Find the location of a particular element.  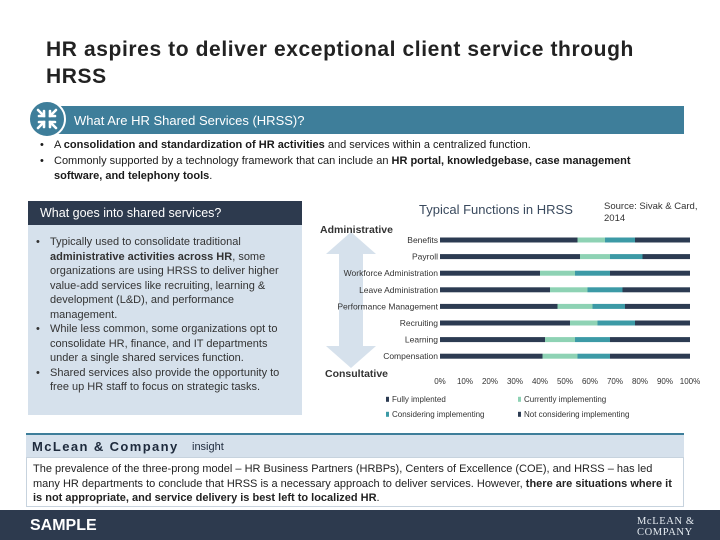

x-tick-label: 40% is located at coordinates (540, 381).